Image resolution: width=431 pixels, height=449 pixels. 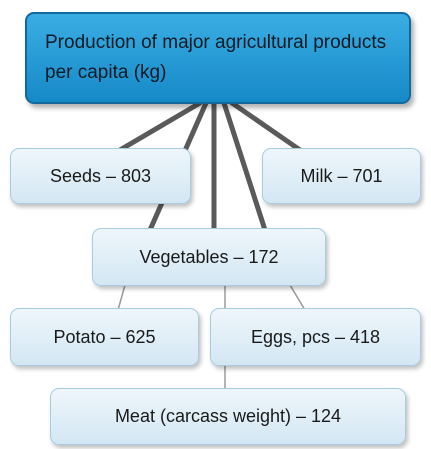 I want to click on node: Eggs, pcs – 418, so click(x=315, y=337).